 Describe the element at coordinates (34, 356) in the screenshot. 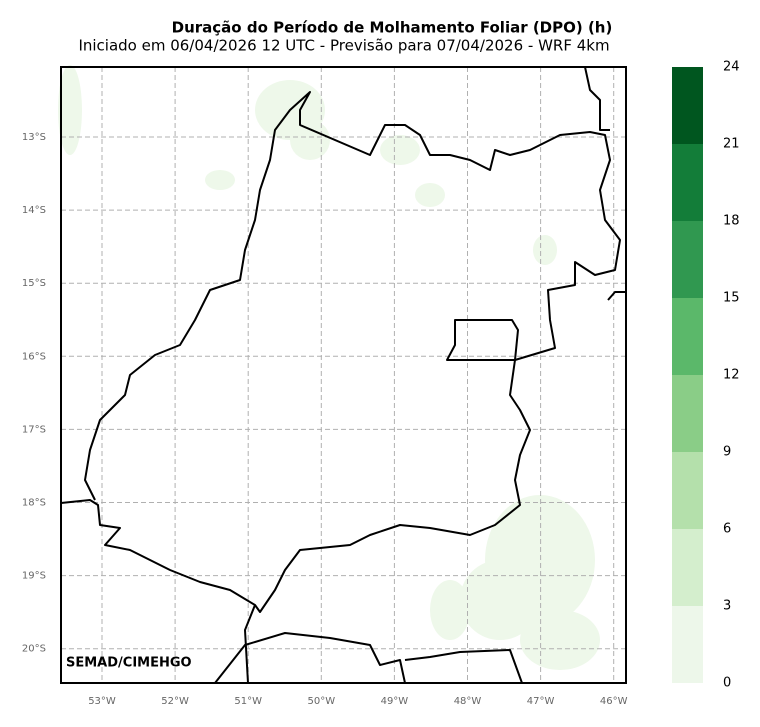

I see `lat-label: 16°S` at that location.